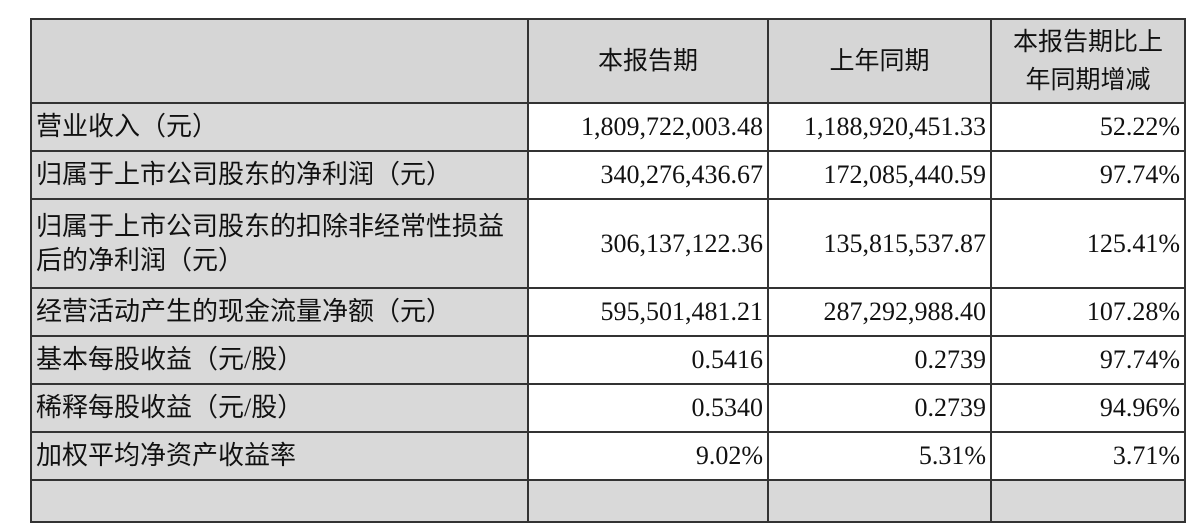 The height and width of the screenshot is (523, 1200). Describe the element at coordinates (279, 61) in the screenshot. I see `header-item` at that location.